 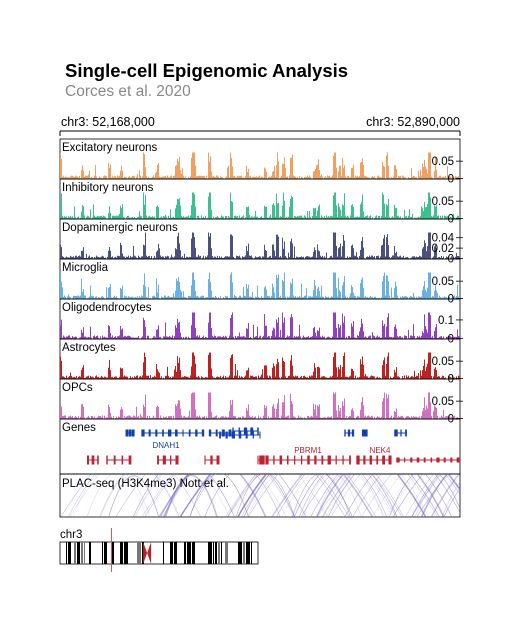 What do you see at coordinates (109, 148) in the screenshot?
I see `track-label: Excitatory neurons` at bounding box center [109, 148].